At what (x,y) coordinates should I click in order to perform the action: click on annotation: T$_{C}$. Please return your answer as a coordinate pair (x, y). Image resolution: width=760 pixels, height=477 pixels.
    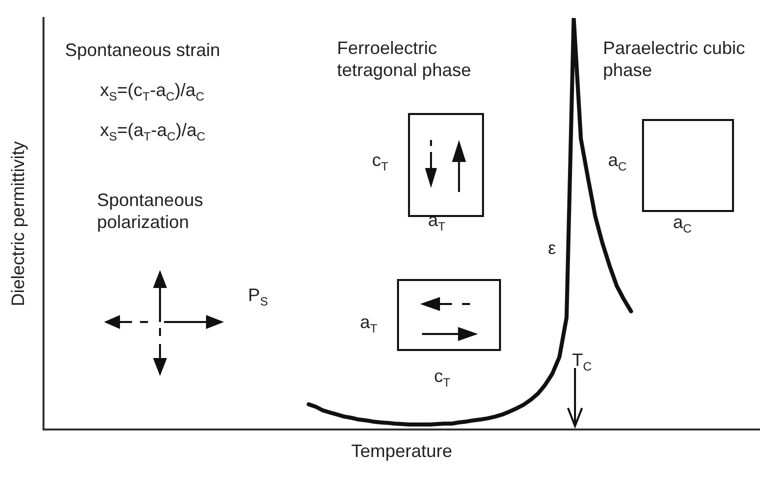
    Looking at the image, I should click on (582, 362).